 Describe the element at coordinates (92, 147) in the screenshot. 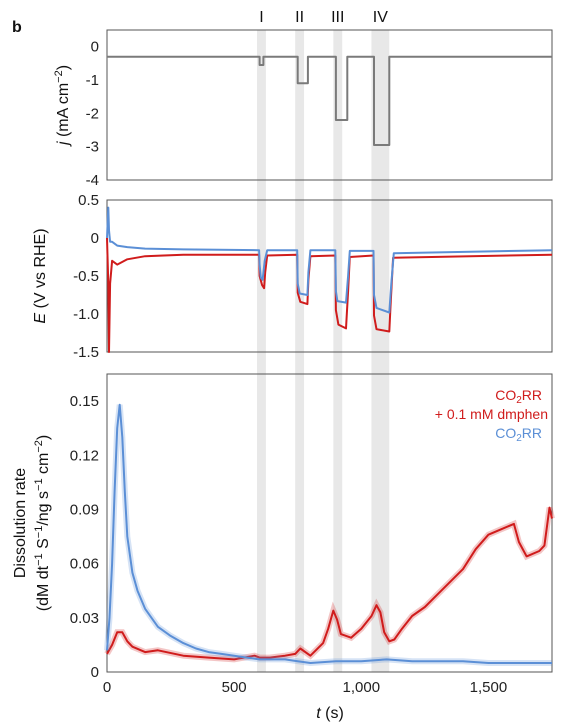

I see `ytick-label: -3` at that location.